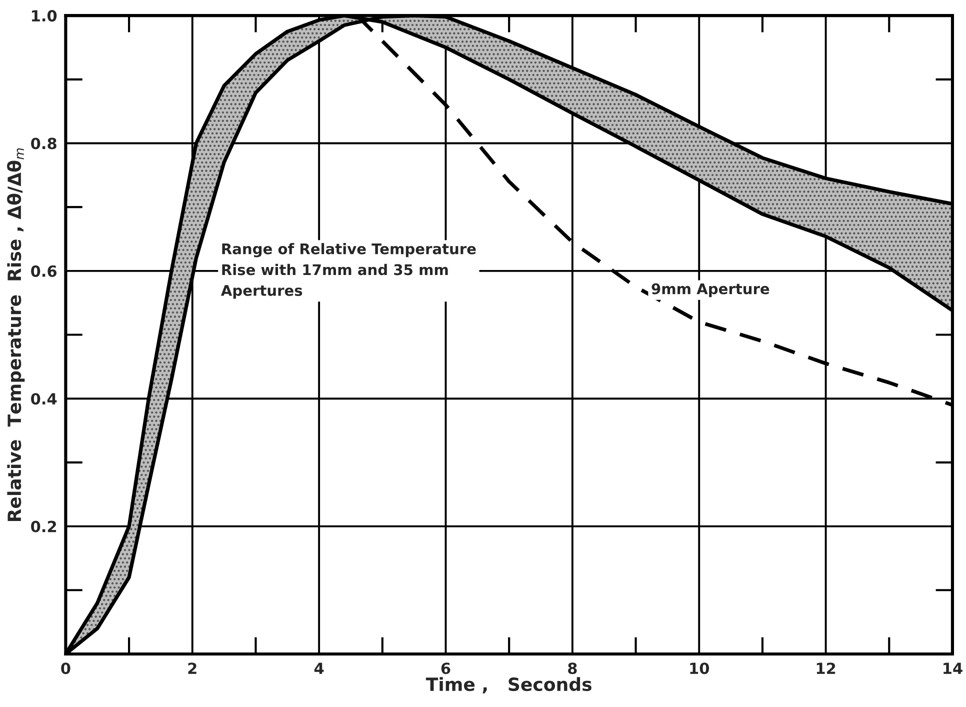  What do you see at coordinates (348, 271) in the screenshot?
I see `annotation: Range of Relative Temperature Rise with 17mm and 35 mm Apertures` at bounding box center [348, 271].